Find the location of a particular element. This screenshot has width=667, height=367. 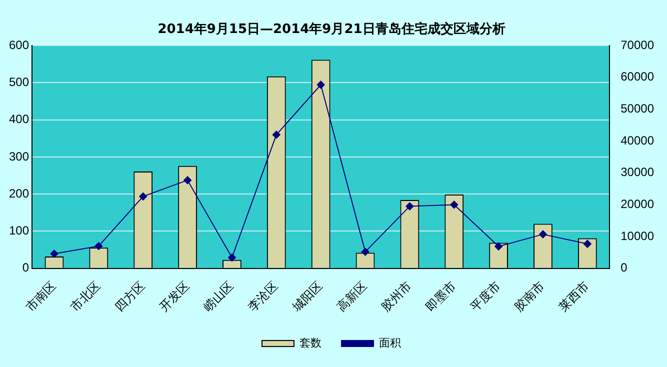

x-tick-label: 崂山区 is located at coordinates (218, 296).